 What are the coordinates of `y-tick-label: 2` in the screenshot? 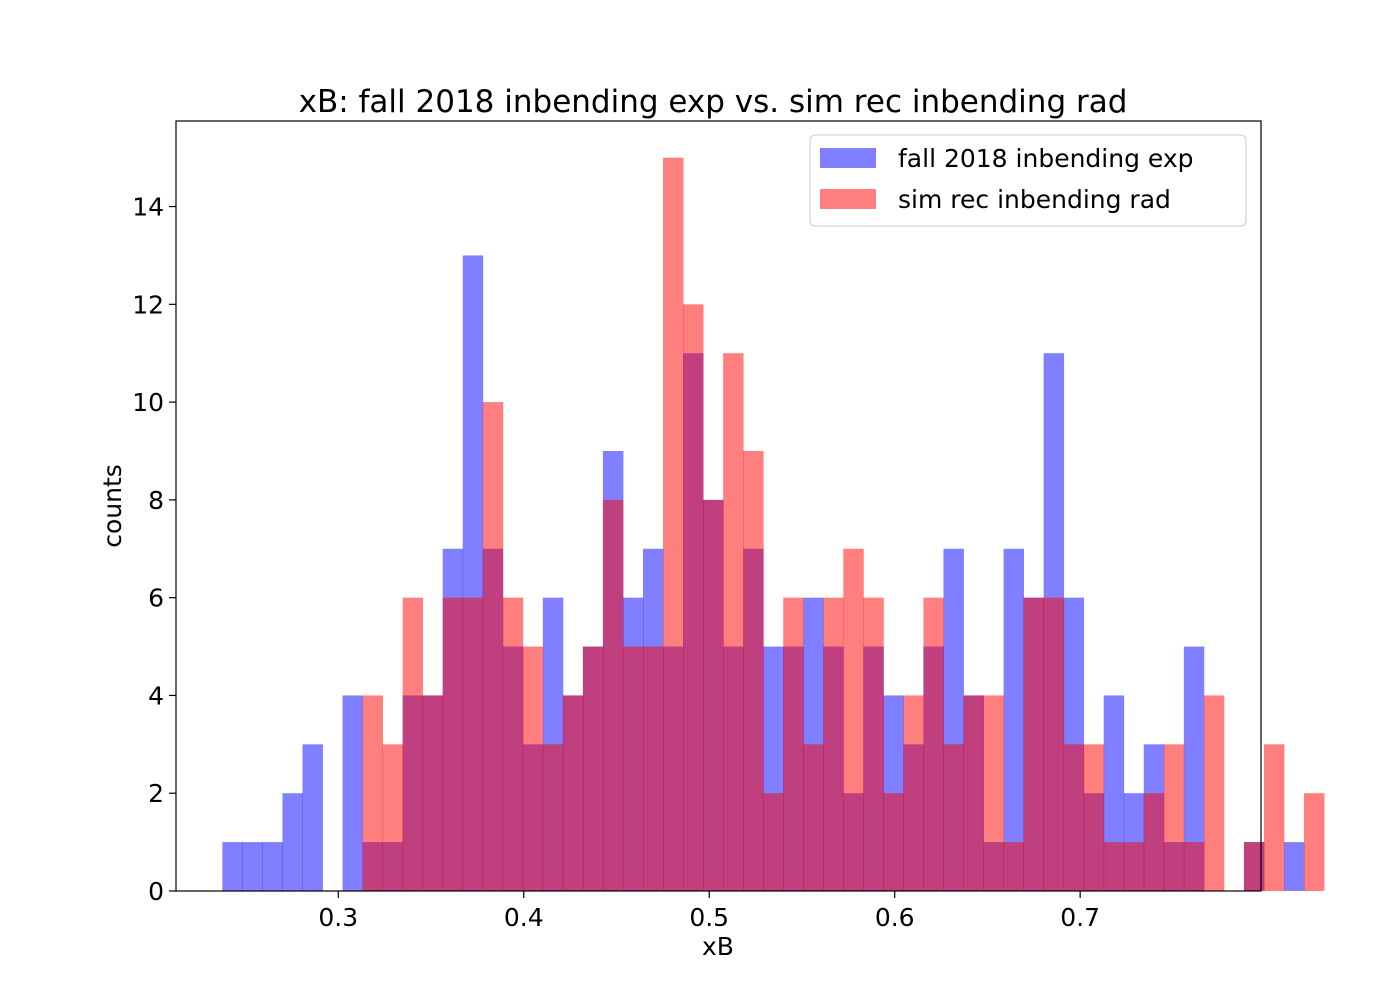 It's located at (156, 793).